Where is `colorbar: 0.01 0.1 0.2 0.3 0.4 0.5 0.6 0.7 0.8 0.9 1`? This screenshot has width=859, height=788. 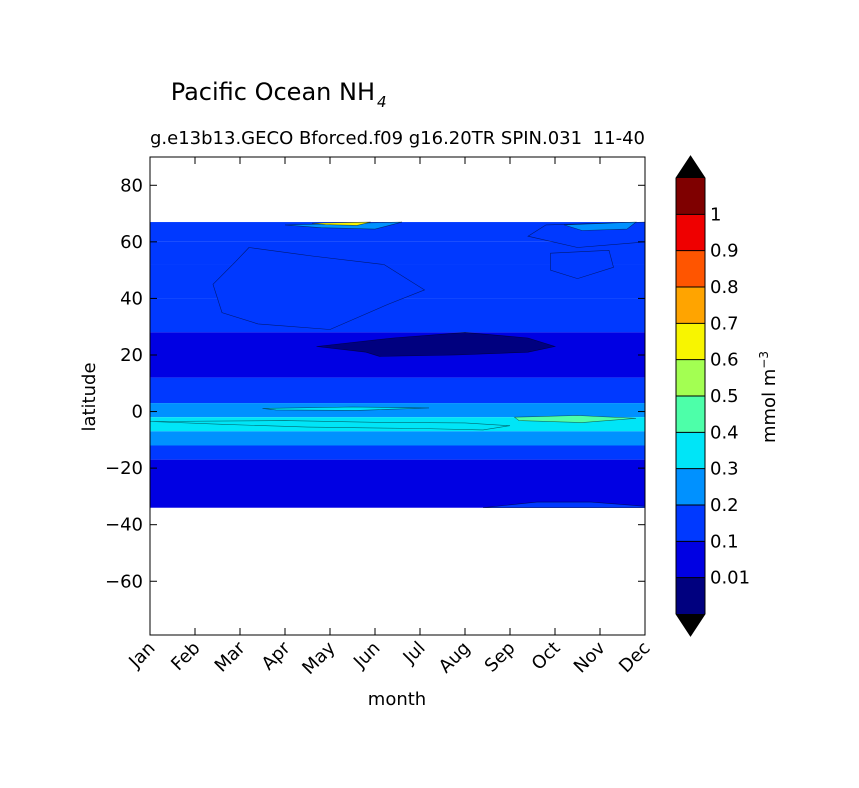 colorbar: 0.01 0.1 0.2 0.3 0.4 0.5 0.6 0.7 0.8 0.9 1 is located at coordinates (712, 396).